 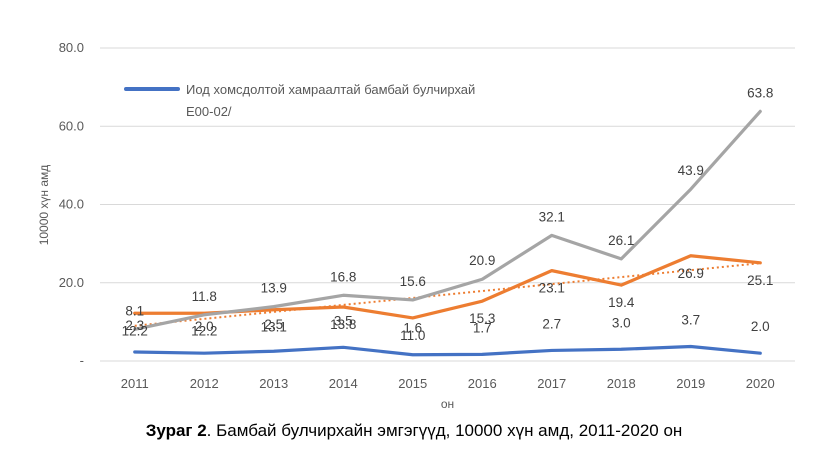 I want to click on data-label-series-2: 19.4, so click(x=621, y=302).